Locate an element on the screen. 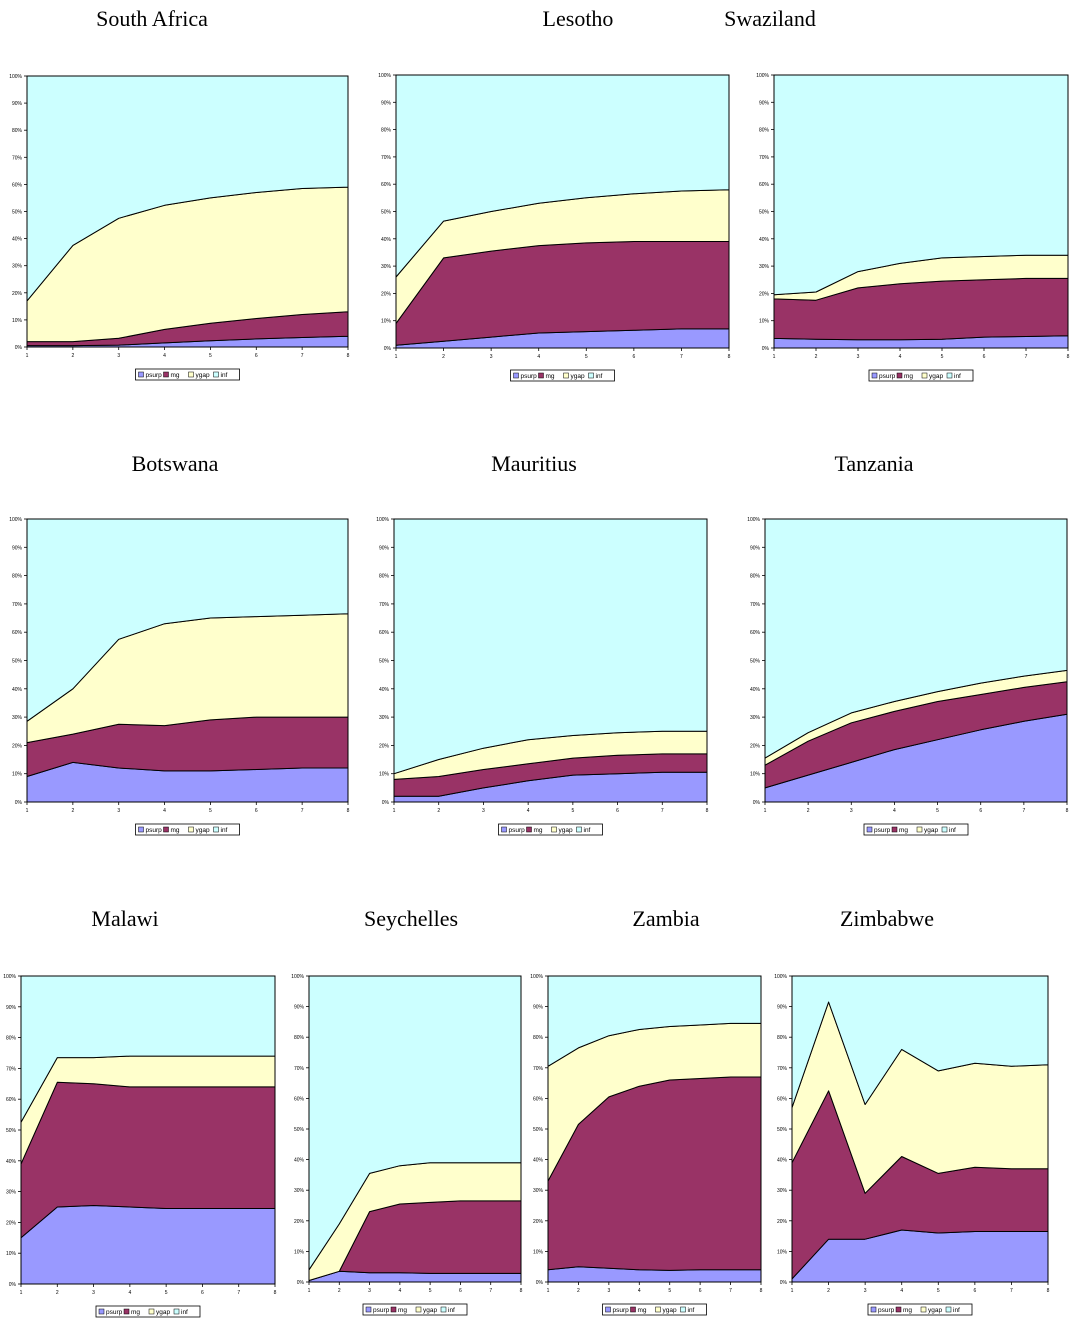 This screenshot has width=1070, height=1326. x-tick-label-swaziland: 7 is located at coordinates (1026, 357).